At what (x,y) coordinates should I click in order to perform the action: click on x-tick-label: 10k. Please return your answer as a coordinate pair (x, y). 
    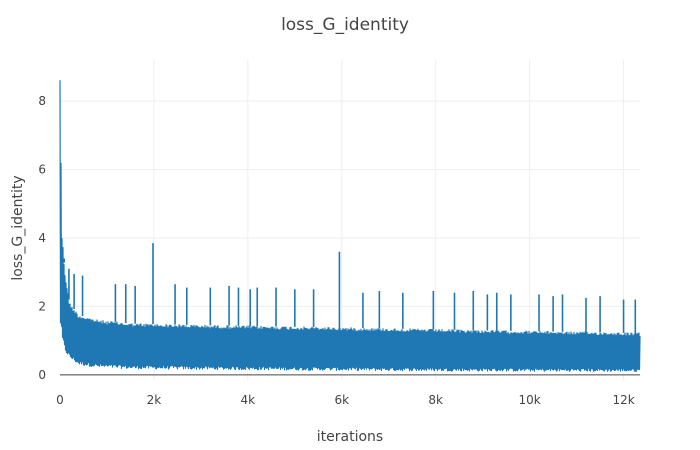
    Looking at the image, I should click on (530, 400).